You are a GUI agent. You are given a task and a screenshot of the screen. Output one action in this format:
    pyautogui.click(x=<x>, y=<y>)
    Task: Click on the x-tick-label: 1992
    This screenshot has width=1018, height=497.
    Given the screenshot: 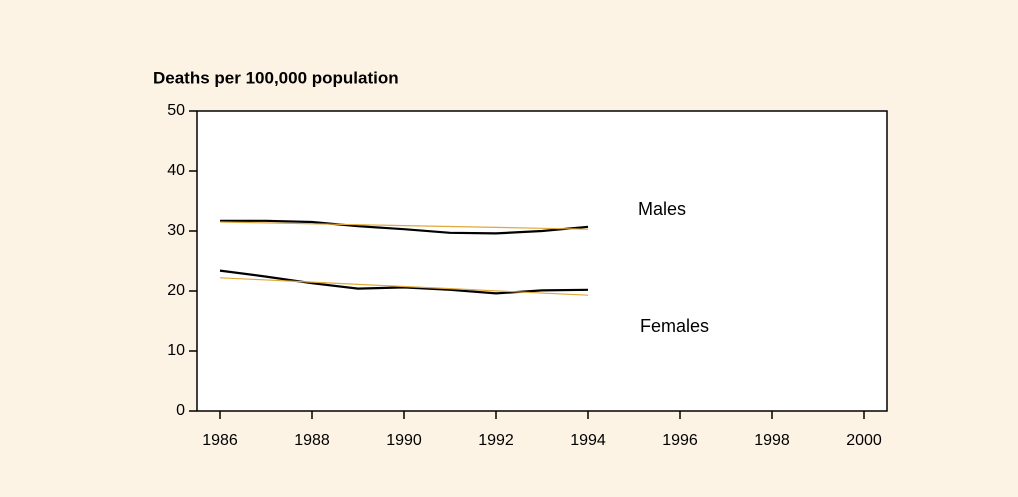 What is the action you would take?
    pyautogui.click(x=496, y=440)
    